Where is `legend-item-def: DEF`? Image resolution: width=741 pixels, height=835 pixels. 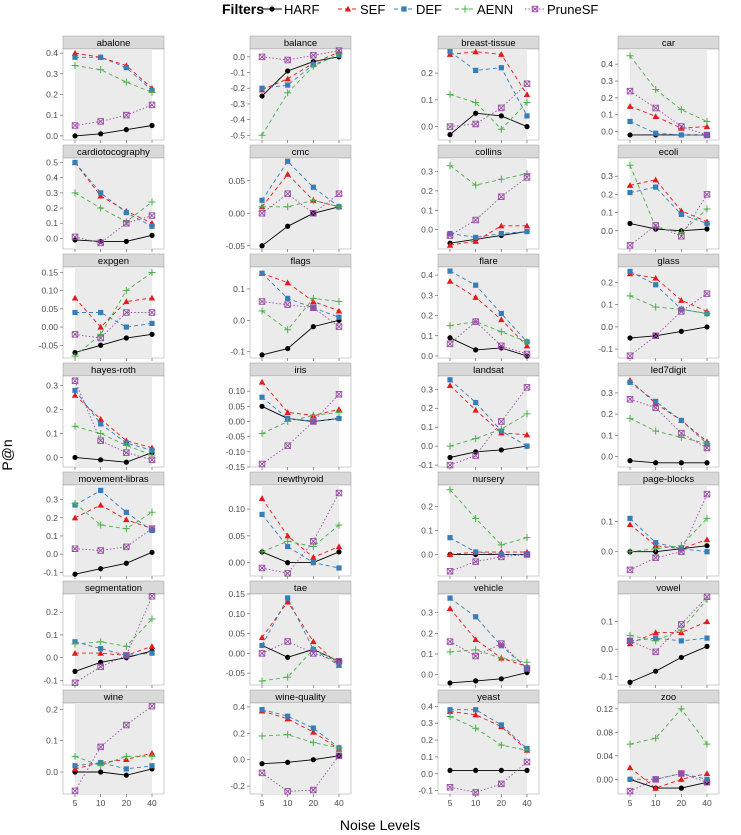 legend-item-def: DEF is located at coordinates (418, 9).